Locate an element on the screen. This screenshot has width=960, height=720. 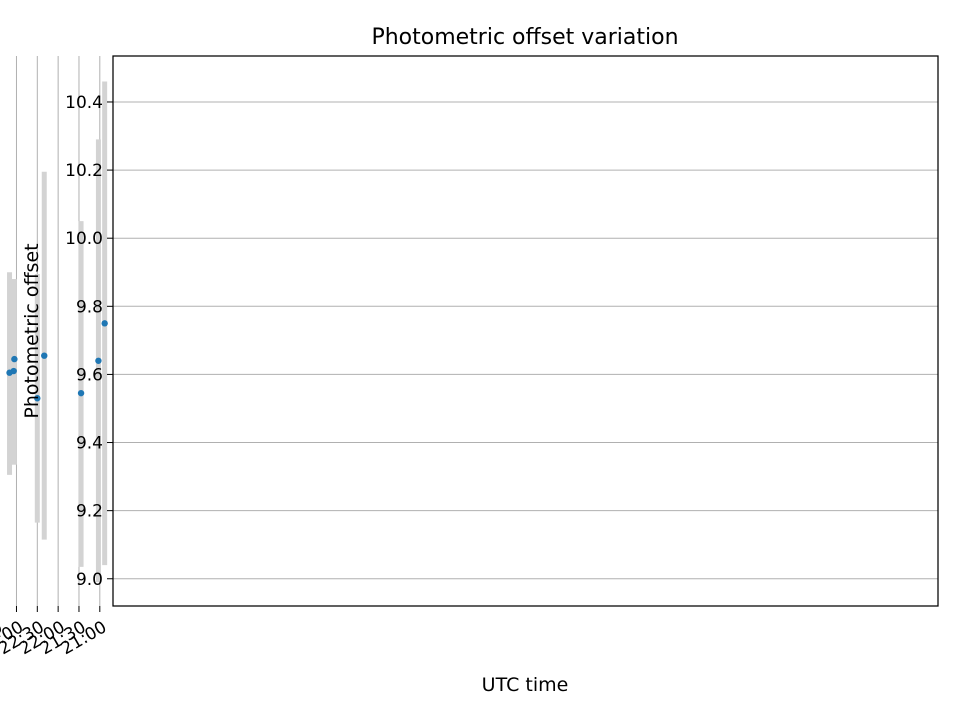
data-points is located at coordinates (57, 361).